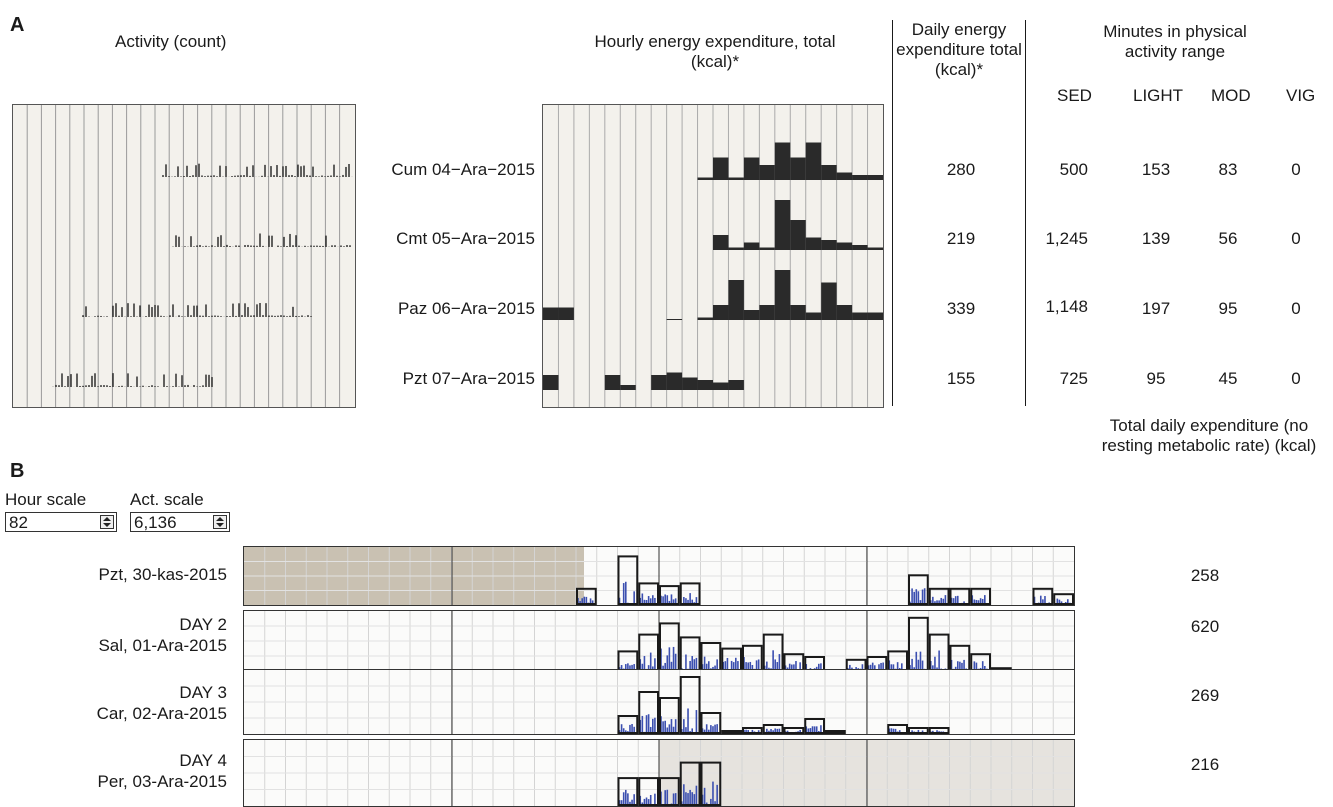 The height and width of the screenshot is (807, 1333). Describe the element at coordinates (715, 51) in the screenshot. I see `hourly-energy-title: Hourly energy expenditure, total (kcal)*` at that location.